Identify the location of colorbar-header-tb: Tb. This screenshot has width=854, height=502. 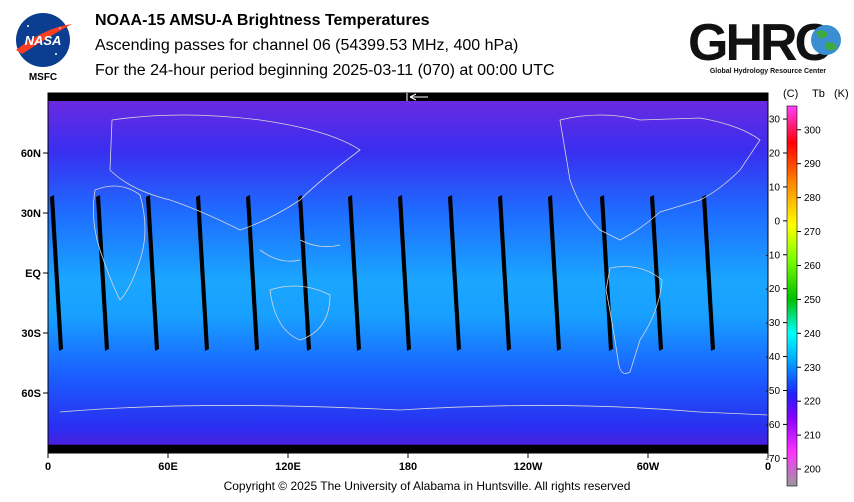
(818, 94).